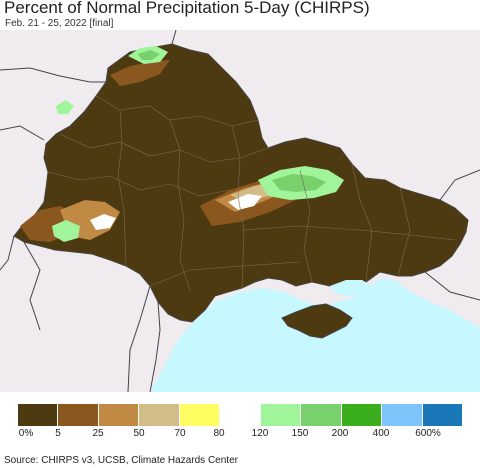  I want to click on legend-label: 400, so click(381, 433).